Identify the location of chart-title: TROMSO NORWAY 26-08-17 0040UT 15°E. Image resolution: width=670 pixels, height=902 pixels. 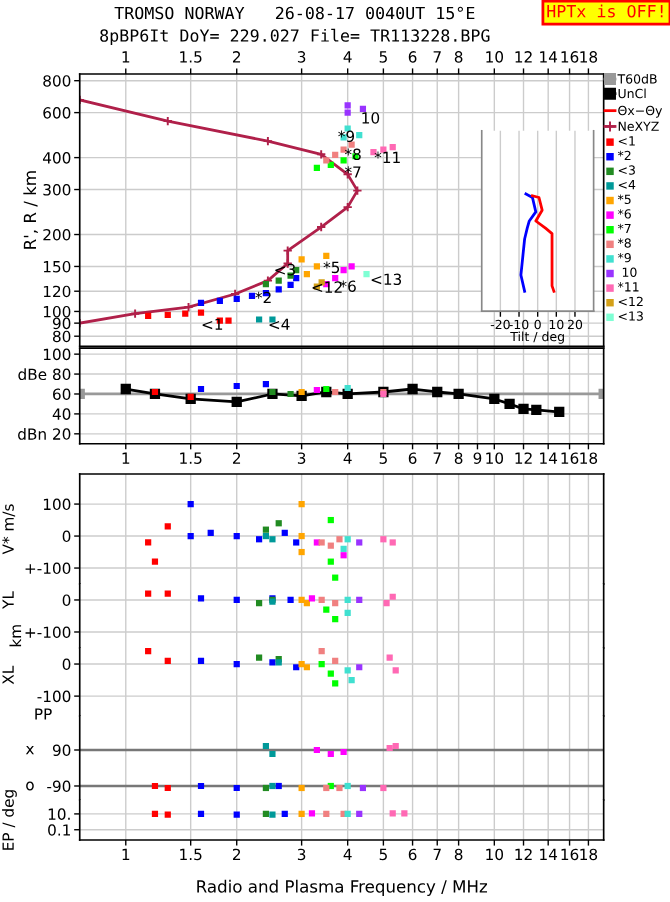
(294, 13).